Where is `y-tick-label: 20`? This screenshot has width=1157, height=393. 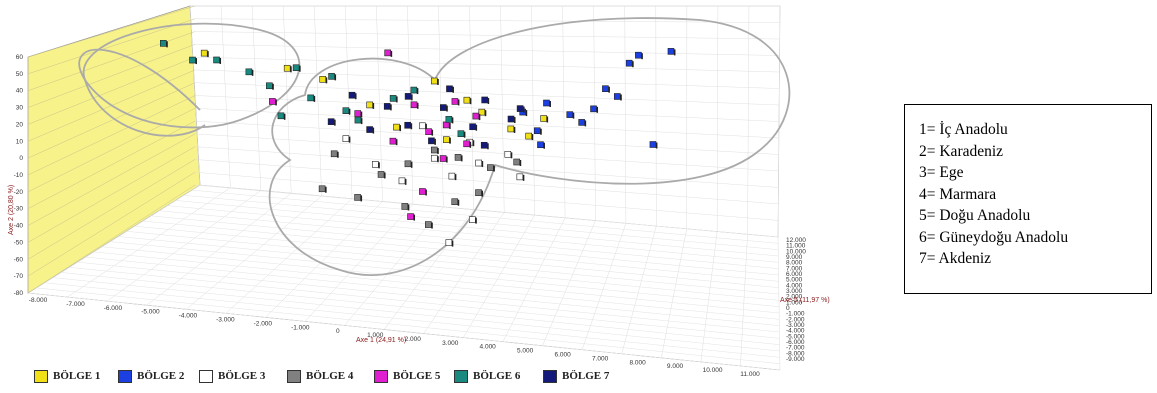
y-tick-label: 20 is located at coordinates (20, 124).